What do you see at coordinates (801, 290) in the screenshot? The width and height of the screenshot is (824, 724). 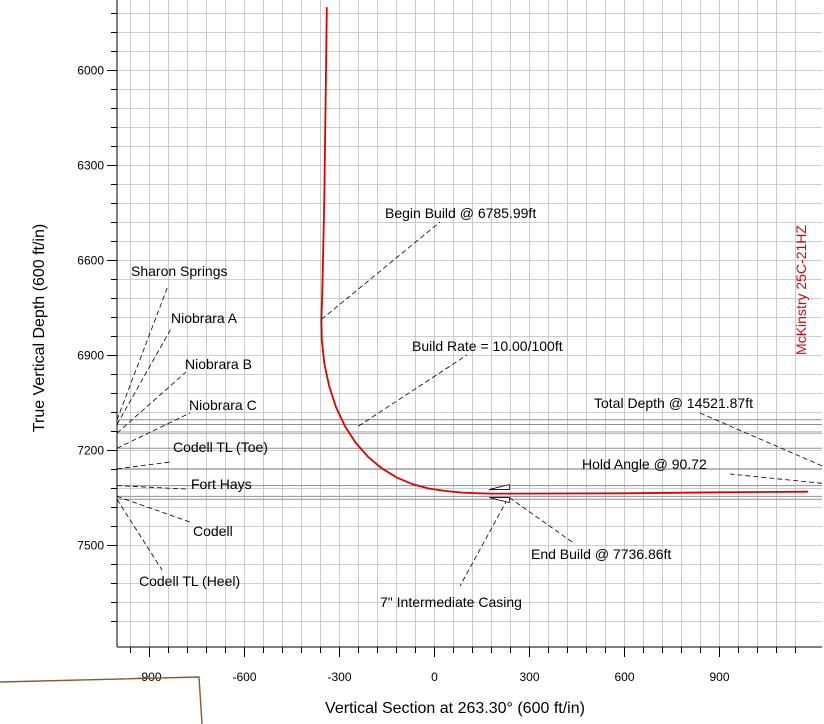 I see `well-name-label: McKinstry 25C-21HZ` at bounding box center [801, 290].